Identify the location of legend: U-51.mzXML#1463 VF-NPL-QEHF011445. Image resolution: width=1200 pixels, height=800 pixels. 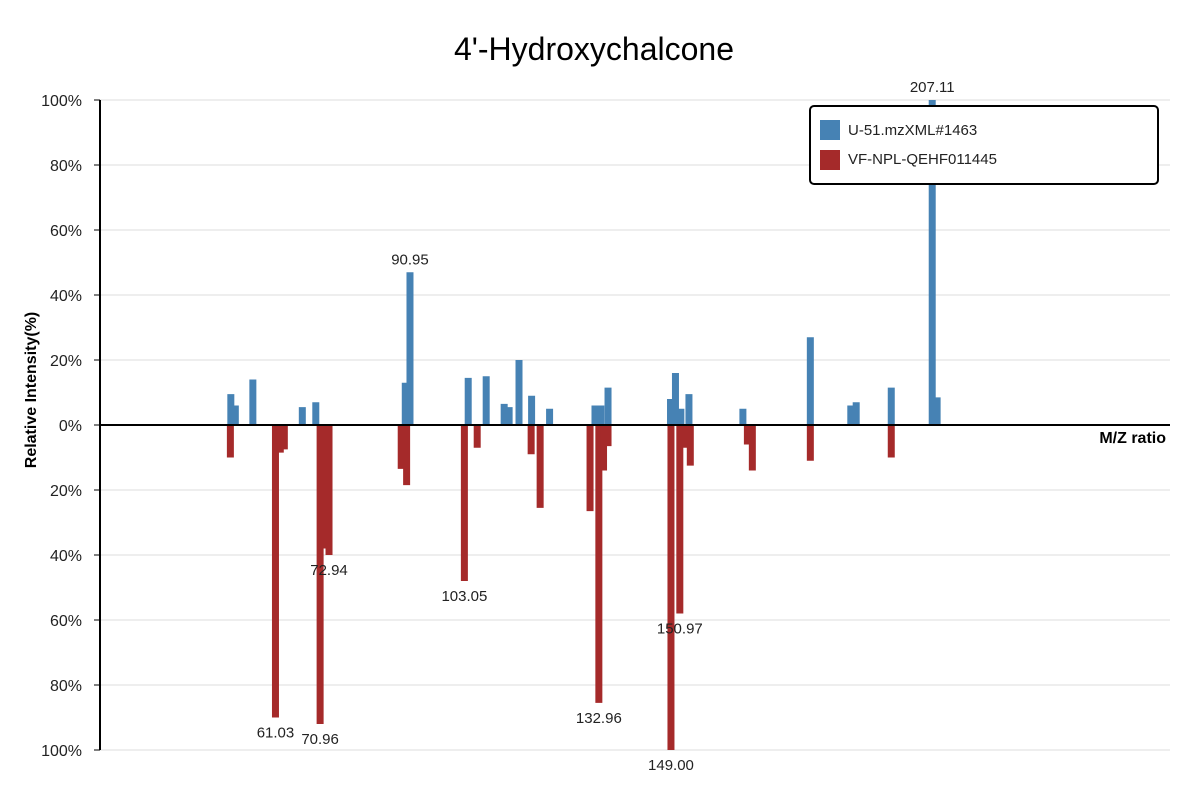
(984, 145).